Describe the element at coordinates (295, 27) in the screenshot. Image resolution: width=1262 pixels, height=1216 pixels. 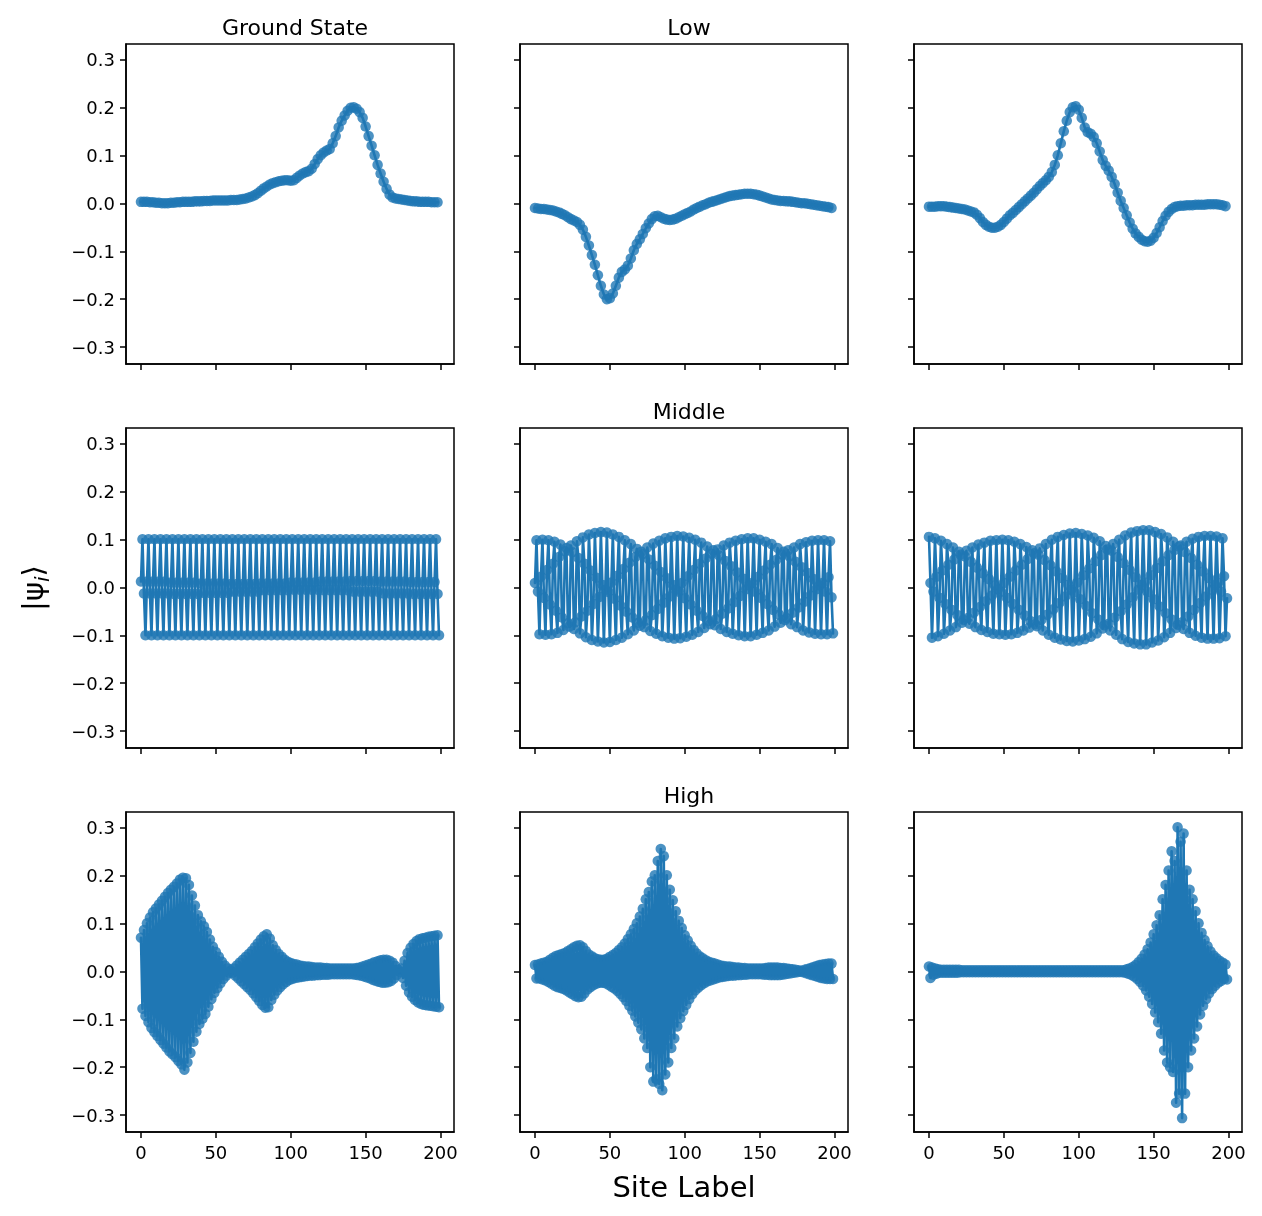
I see `chart-title: Ground State` at that location.